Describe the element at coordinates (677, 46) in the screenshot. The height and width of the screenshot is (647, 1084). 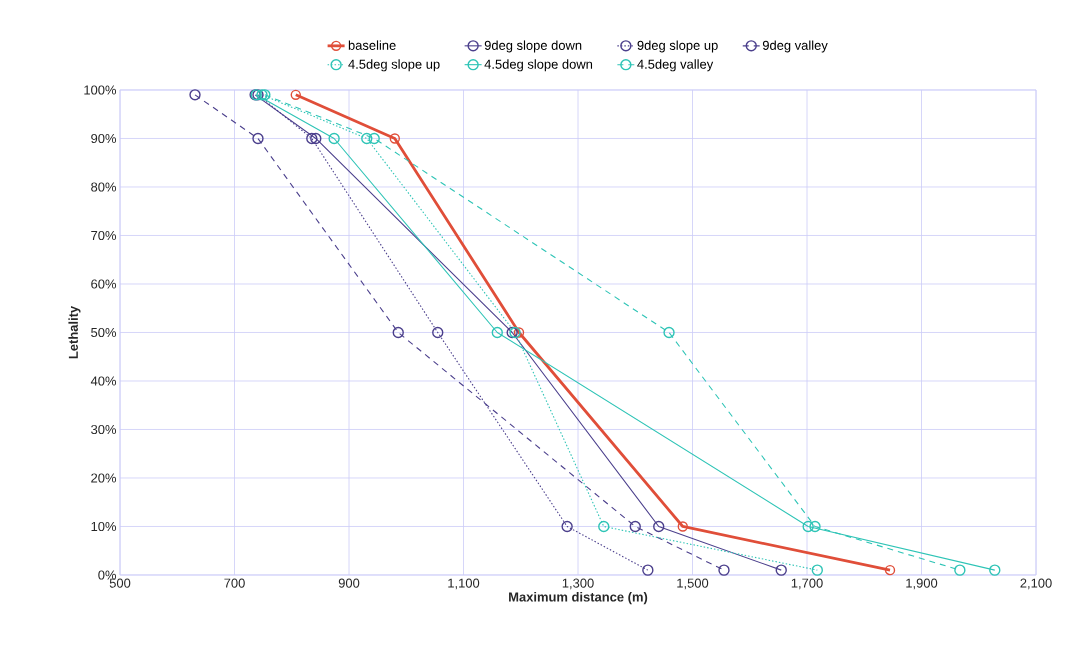
I see `legend-label: 9deg slope up` at that location.